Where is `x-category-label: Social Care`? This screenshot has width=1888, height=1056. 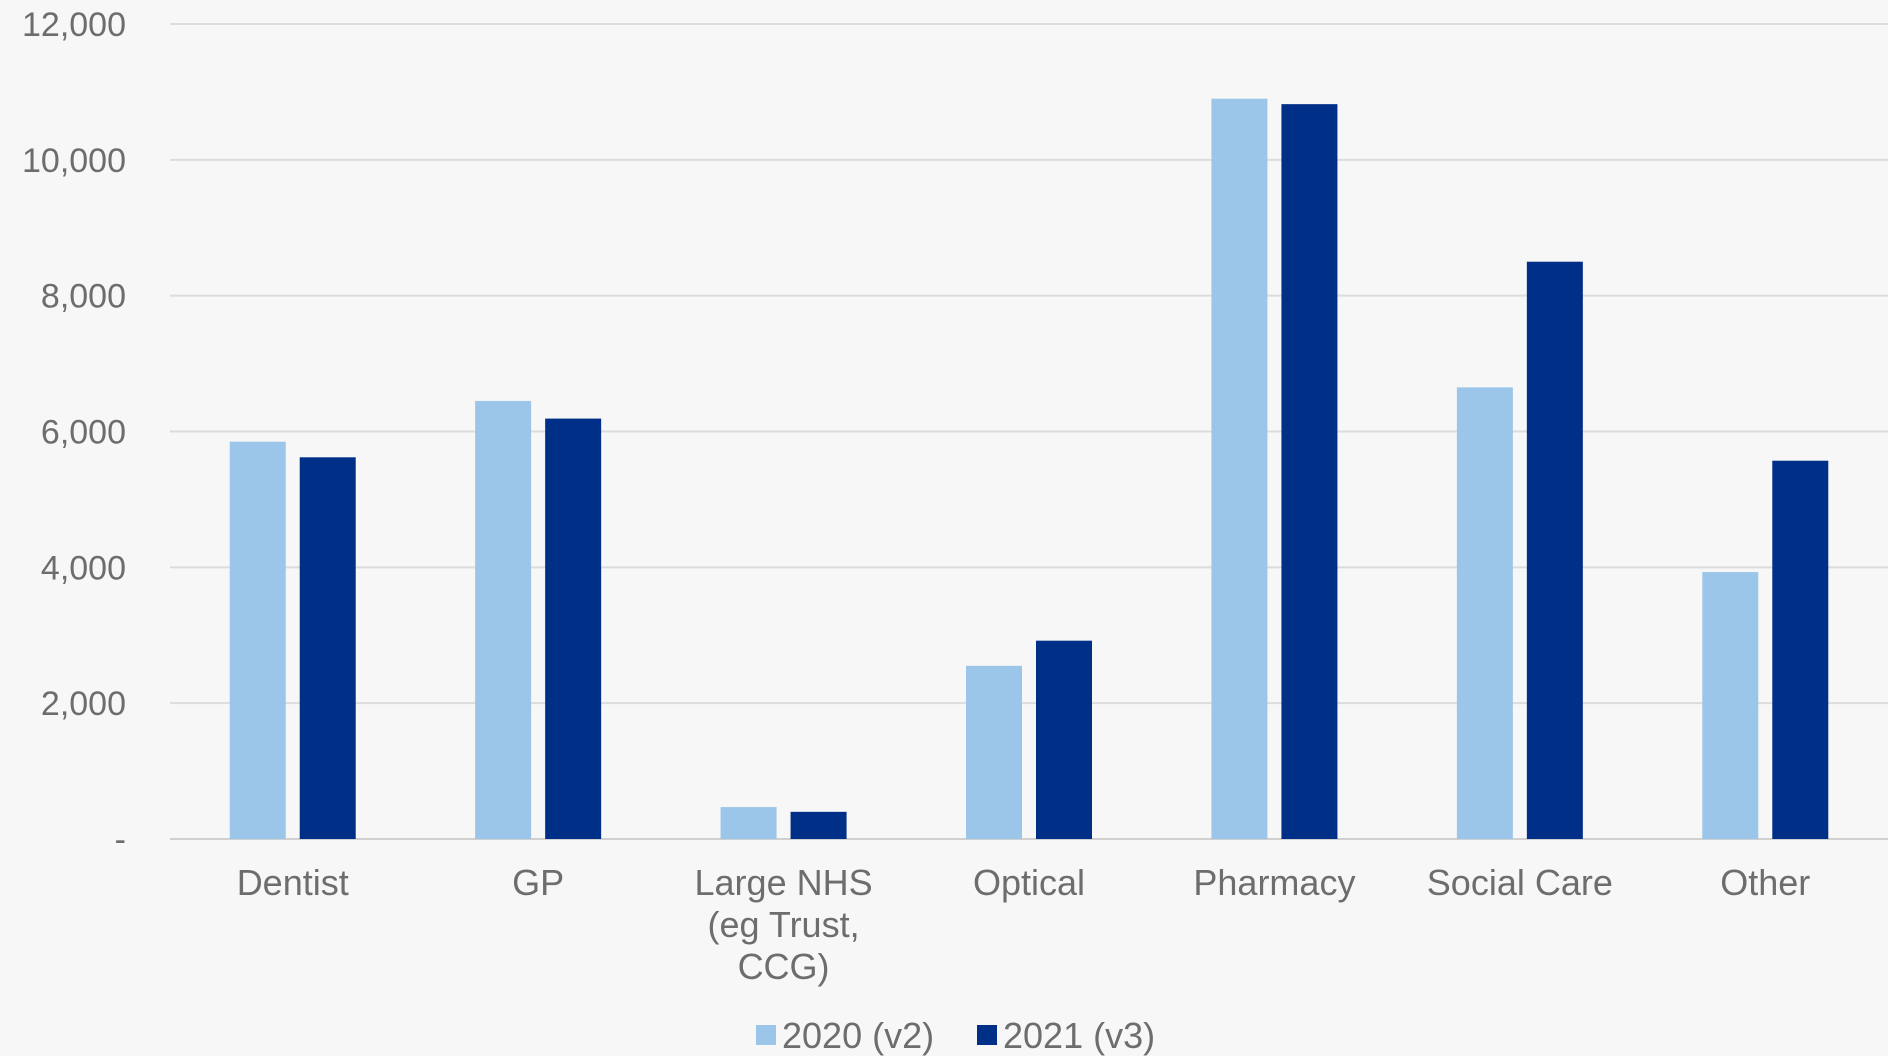
x-category-label: Social Care is located at coordinates (1520, 882).